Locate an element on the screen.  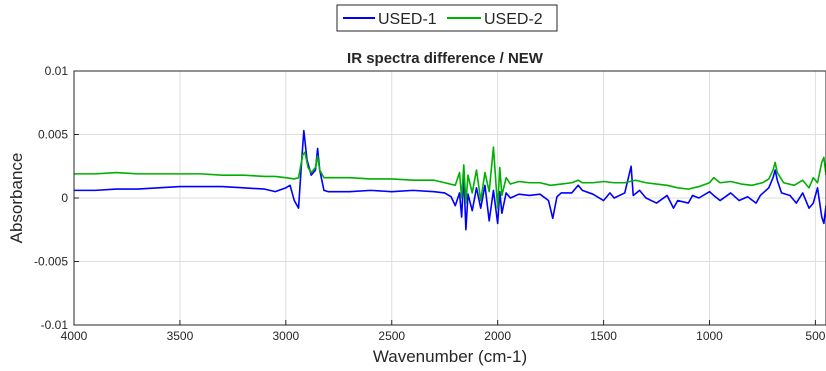
legend-label-used-1: USED-1 is located at coordinates (407, 19).